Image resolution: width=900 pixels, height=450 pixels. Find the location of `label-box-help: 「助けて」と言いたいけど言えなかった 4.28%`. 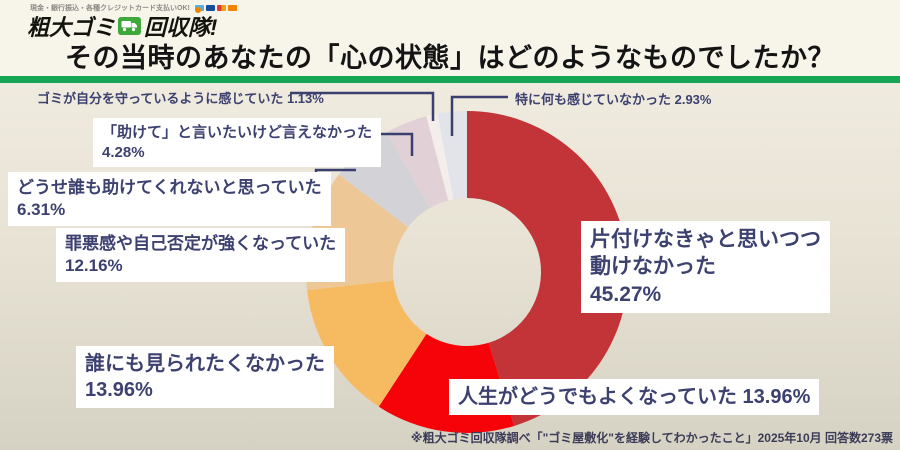

label-box-help: 「助けて」と言いたいけど言えなかった 4.28% is located at coordinates (237, 142).